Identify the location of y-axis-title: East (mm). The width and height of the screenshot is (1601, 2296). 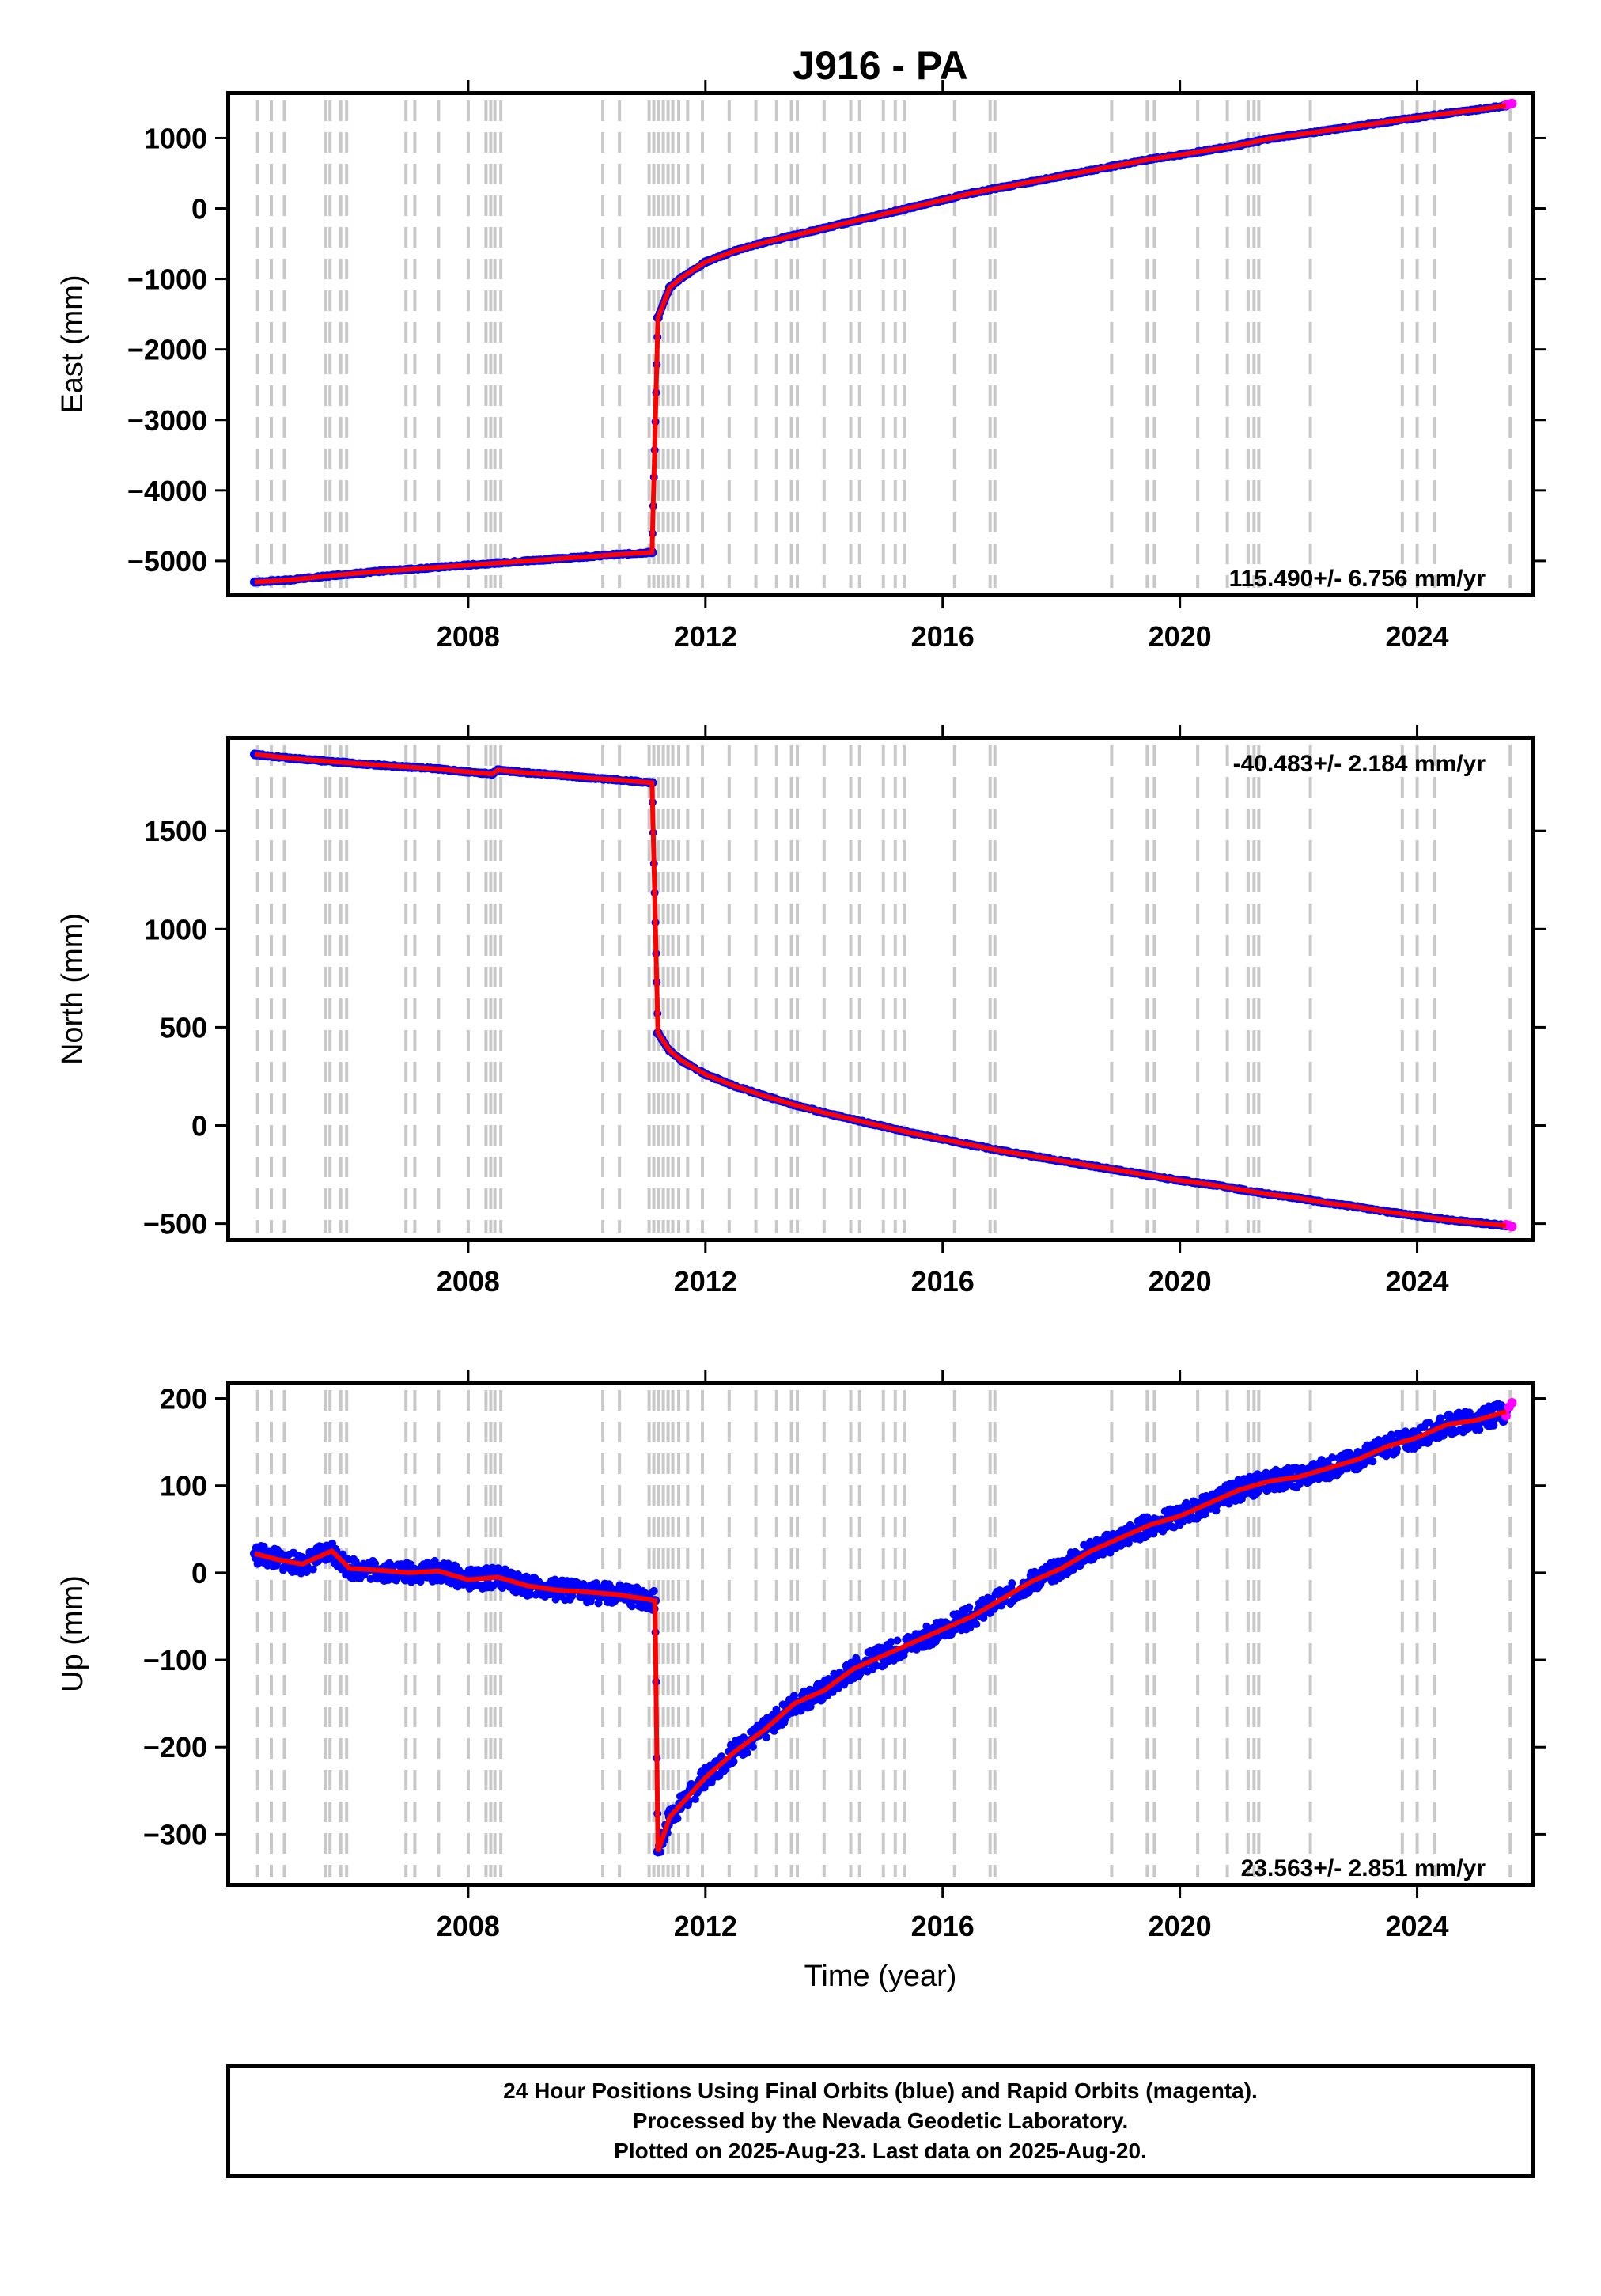
(72, 344).